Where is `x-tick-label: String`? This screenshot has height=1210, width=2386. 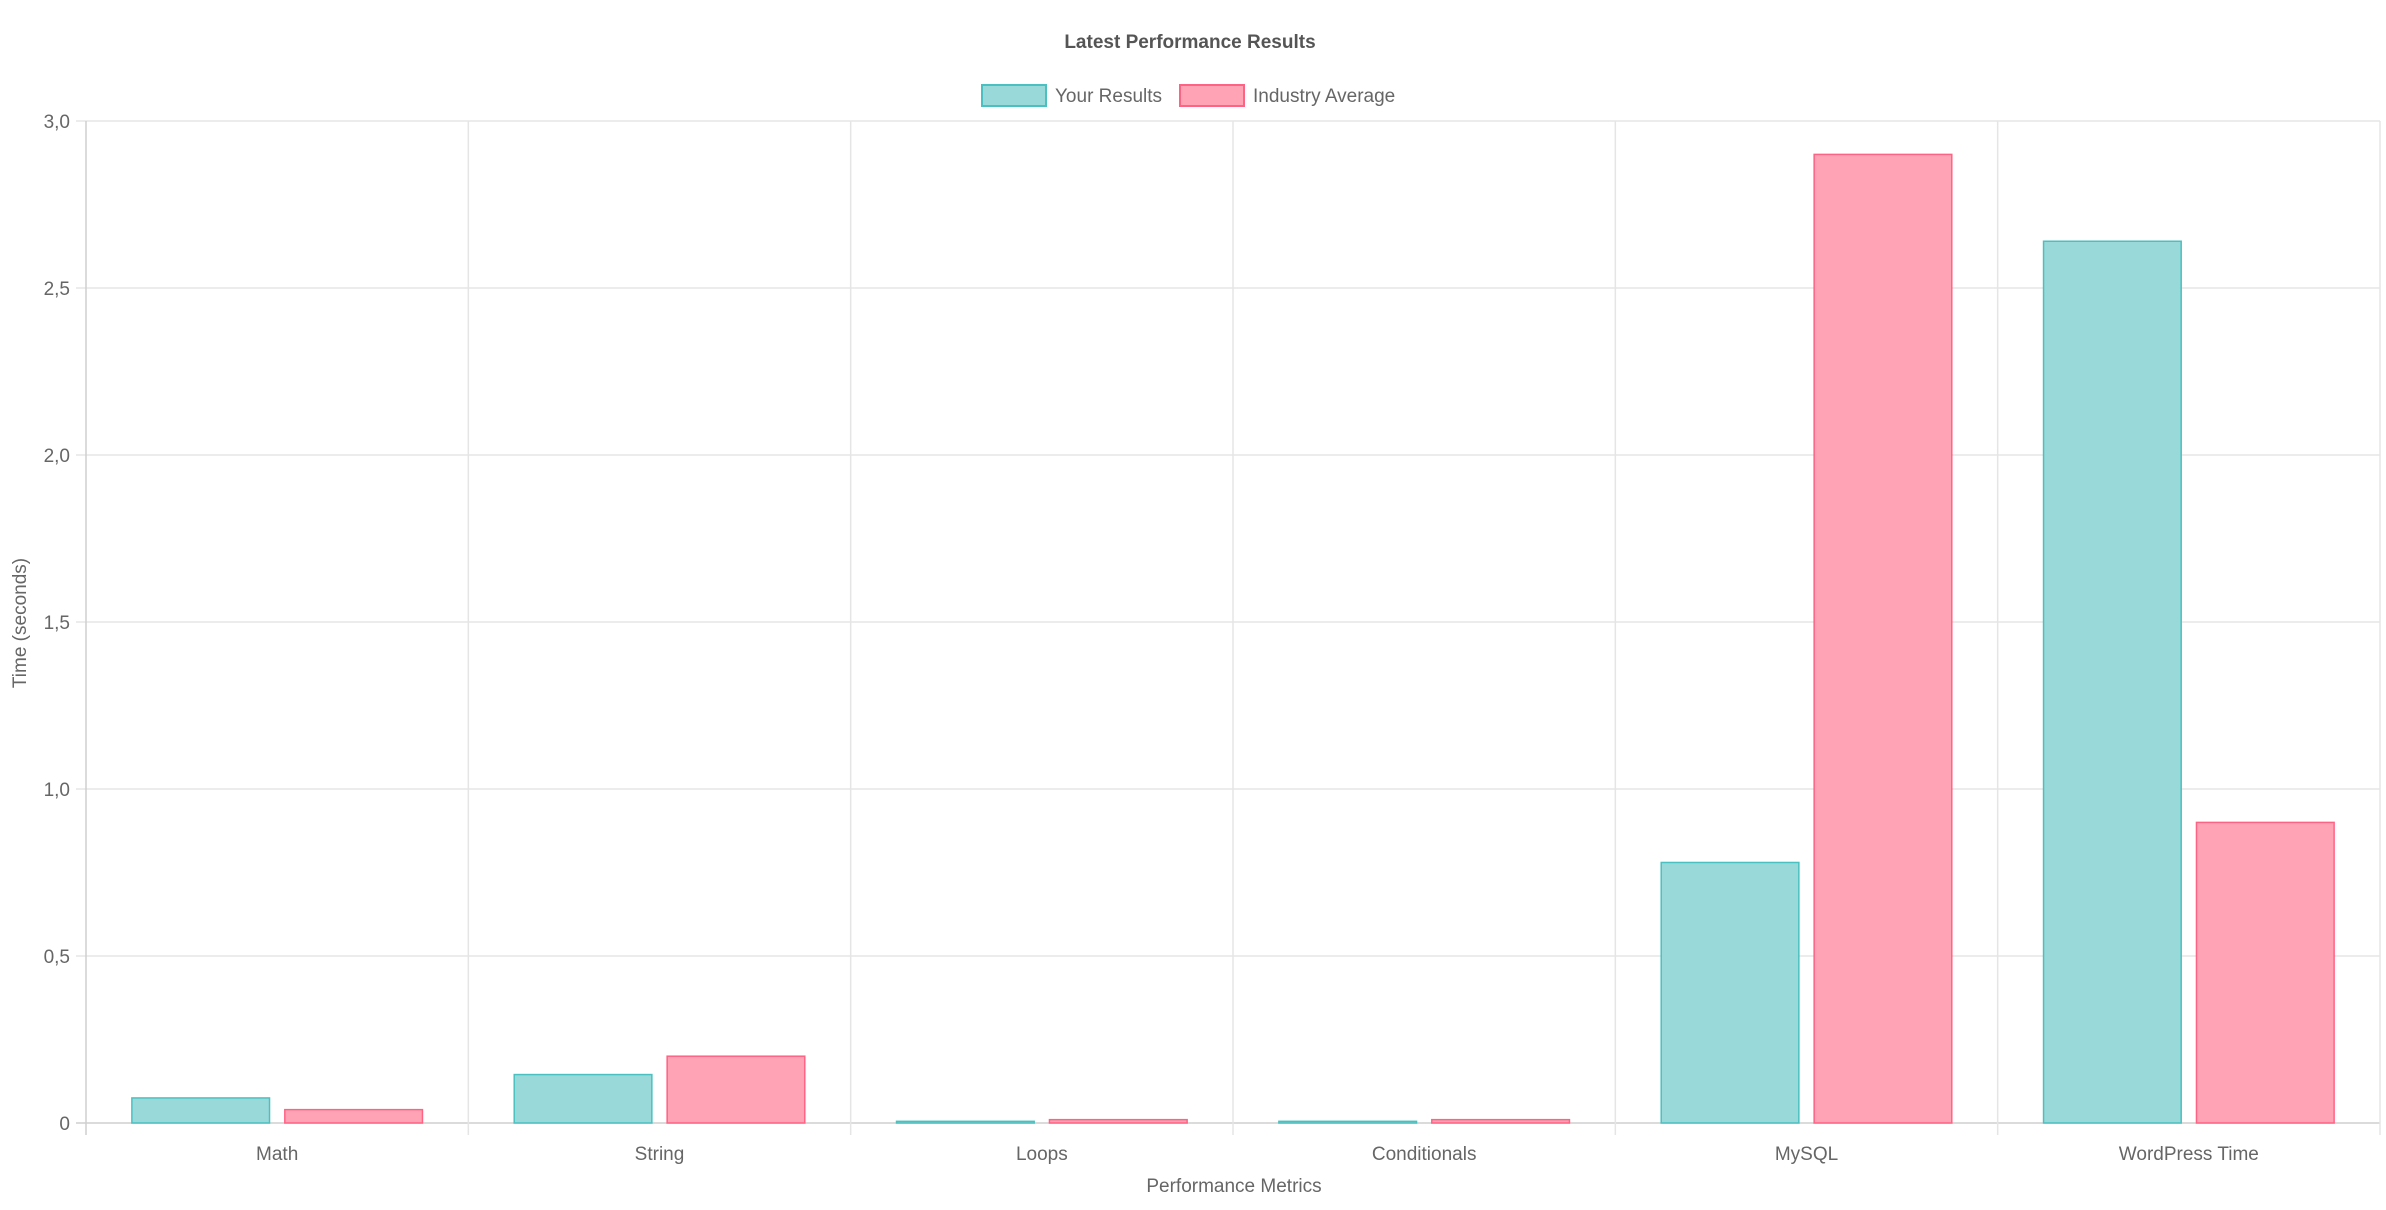
x-tick-label: String is located at coordinates (660, 1154).